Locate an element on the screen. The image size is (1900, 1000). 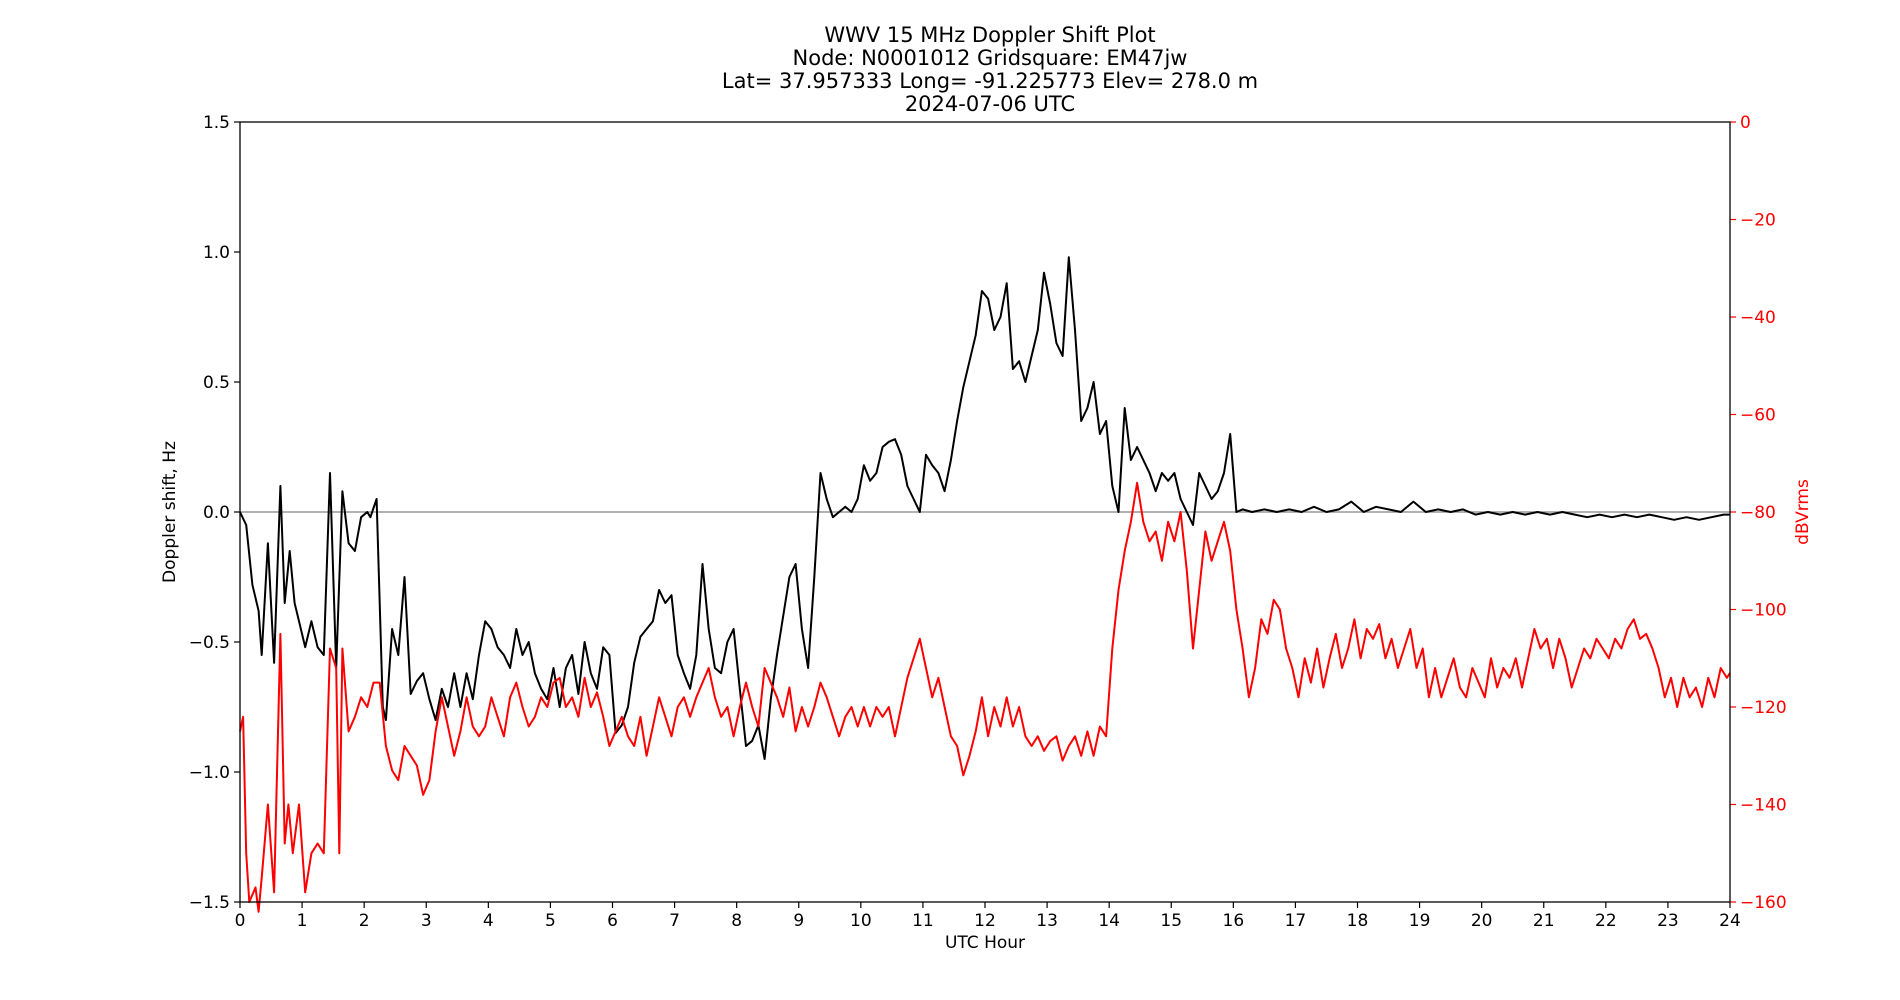
x-tick-label: 13 is located at coordinates (1047, 921).